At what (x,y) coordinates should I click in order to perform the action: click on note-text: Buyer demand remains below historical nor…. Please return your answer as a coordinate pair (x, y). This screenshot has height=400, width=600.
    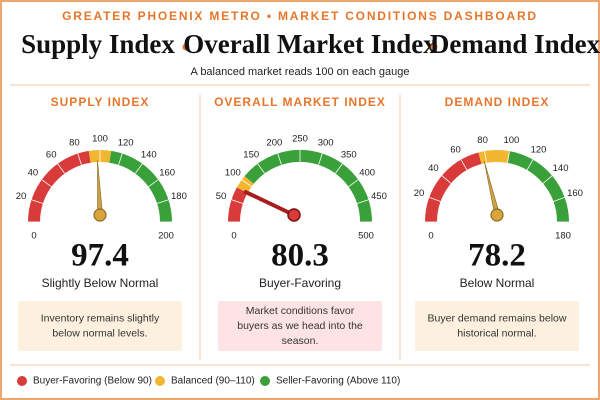
    Looking at the image, I should click on (497, 325).